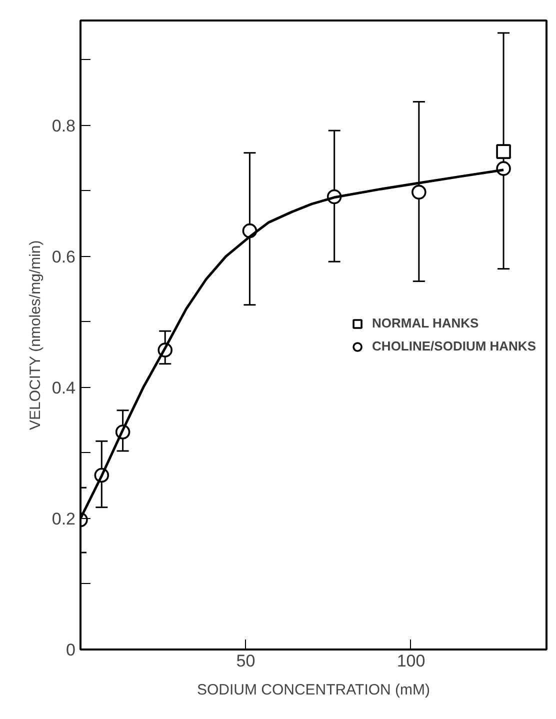 The height and width of the screenshot is (719, 556). What do you see at coordinates (64, 256) in the screenshot?
I see `y-tick-label: 0.6` at bounding box center [64, 256].